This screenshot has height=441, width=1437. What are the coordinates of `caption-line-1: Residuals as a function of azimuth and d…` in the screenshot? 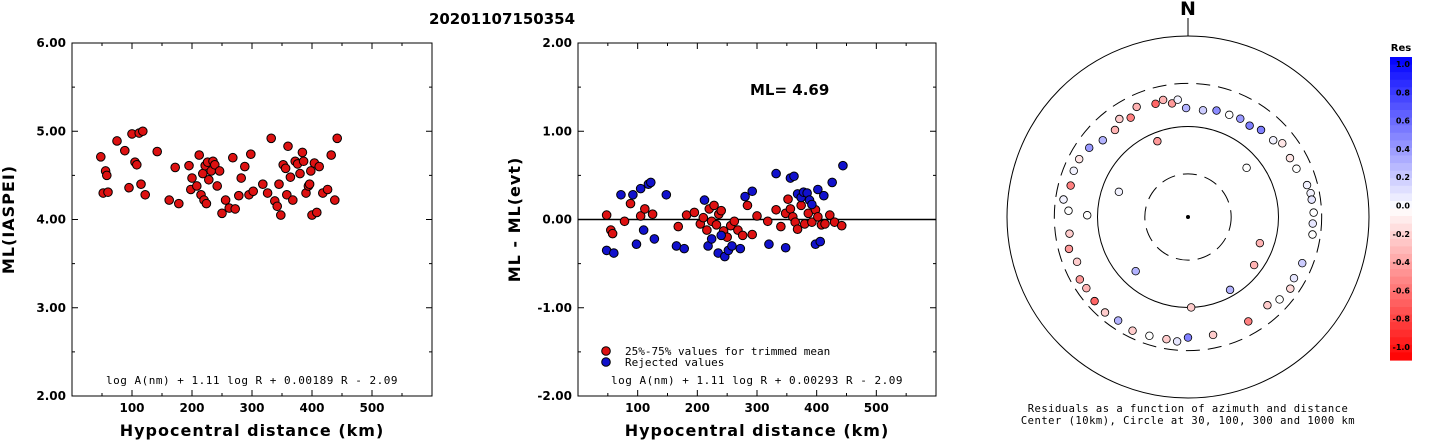 It's located at (1188, 409).